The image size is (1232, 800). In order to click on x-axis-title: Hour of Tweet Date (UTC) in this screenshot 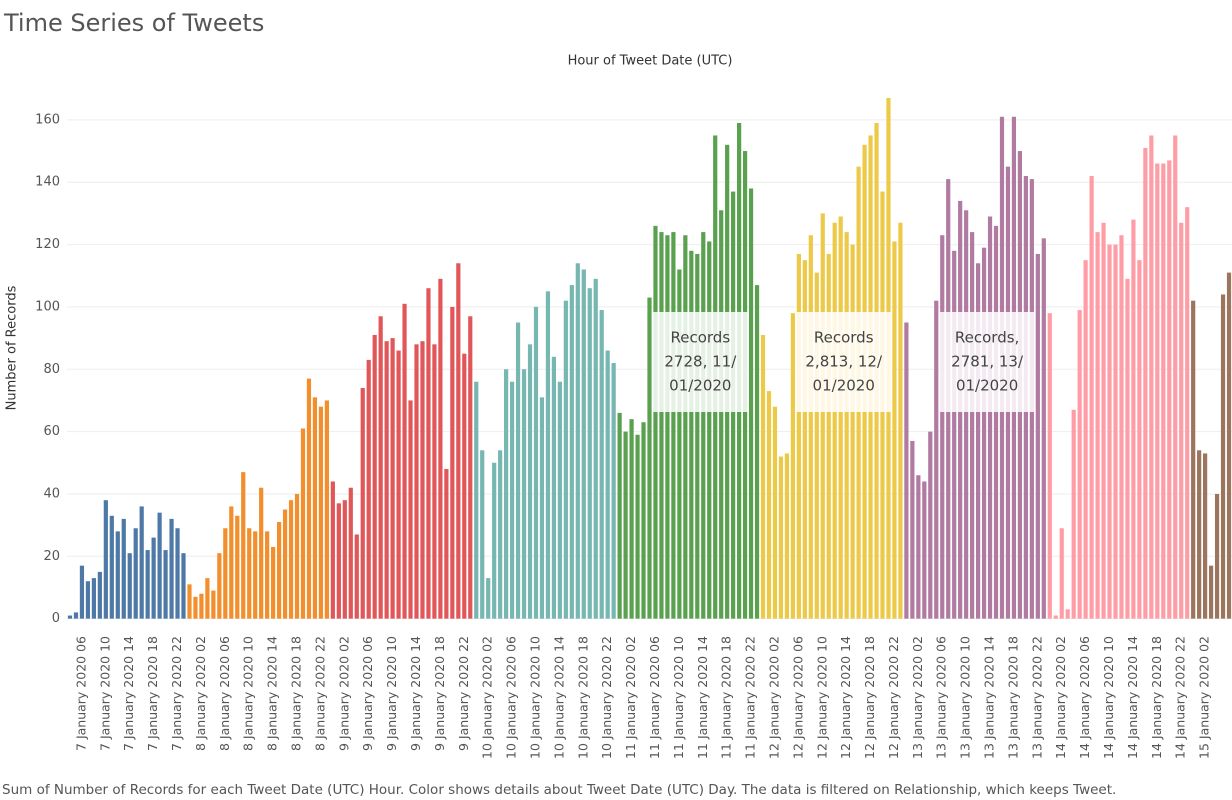, I will do `click(650, 61)`.